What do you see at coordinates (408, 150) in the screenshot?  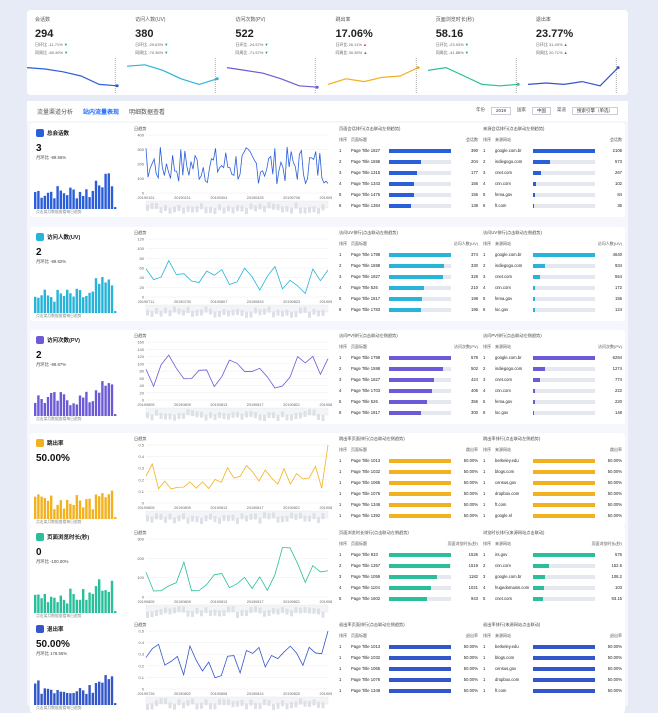 I see `table-row: 1 Page Title 1827 390` at bounding box center [408, 150].